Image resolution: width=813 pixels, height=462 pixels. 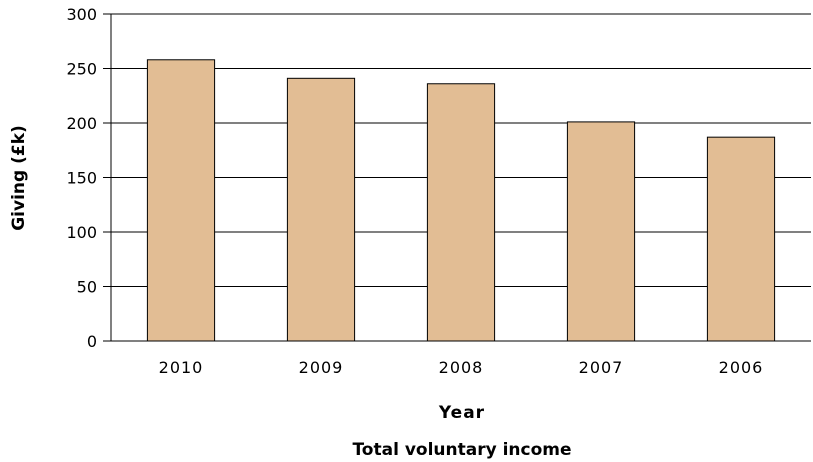 What do you see at coordinates (181, 200) in the screenshot?
I see `bar-2010` at bounding box center [181, 200].